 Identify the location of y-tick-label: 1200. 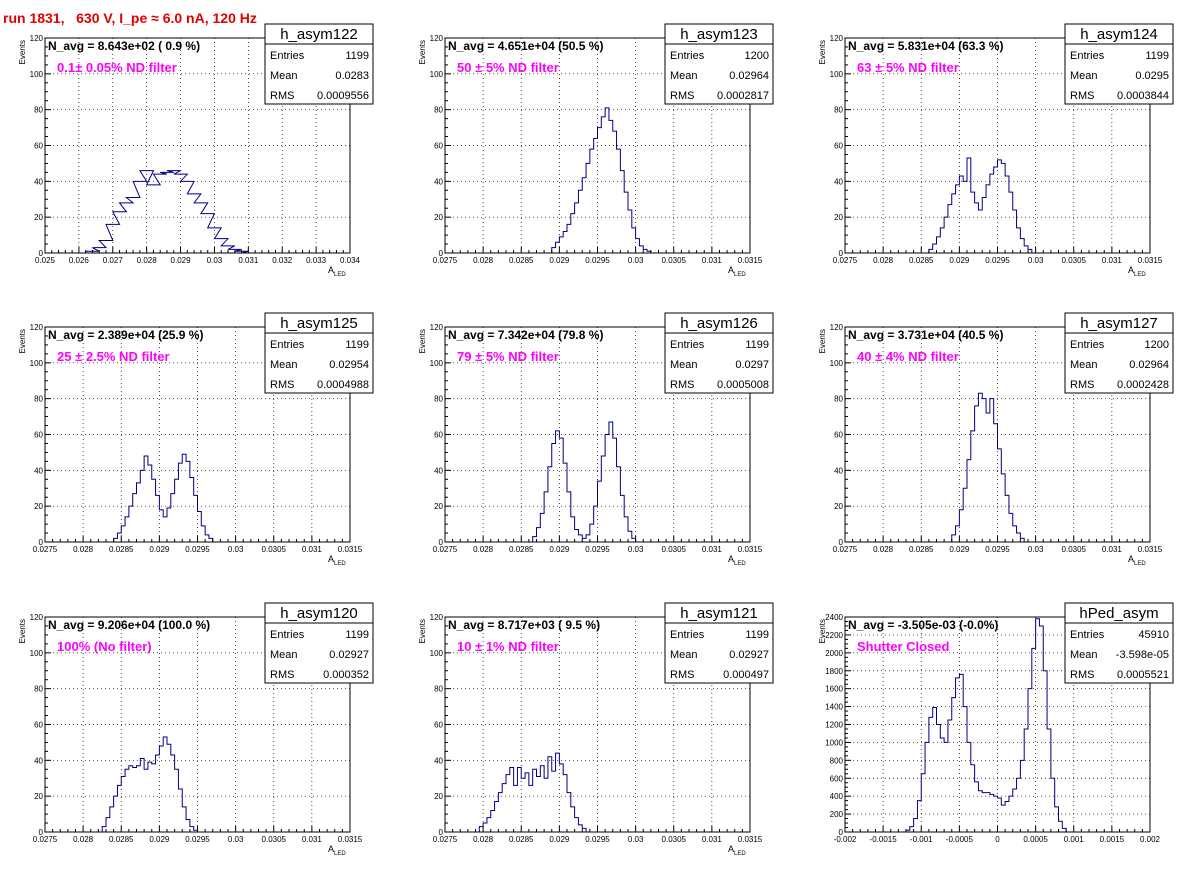
(834, 725).